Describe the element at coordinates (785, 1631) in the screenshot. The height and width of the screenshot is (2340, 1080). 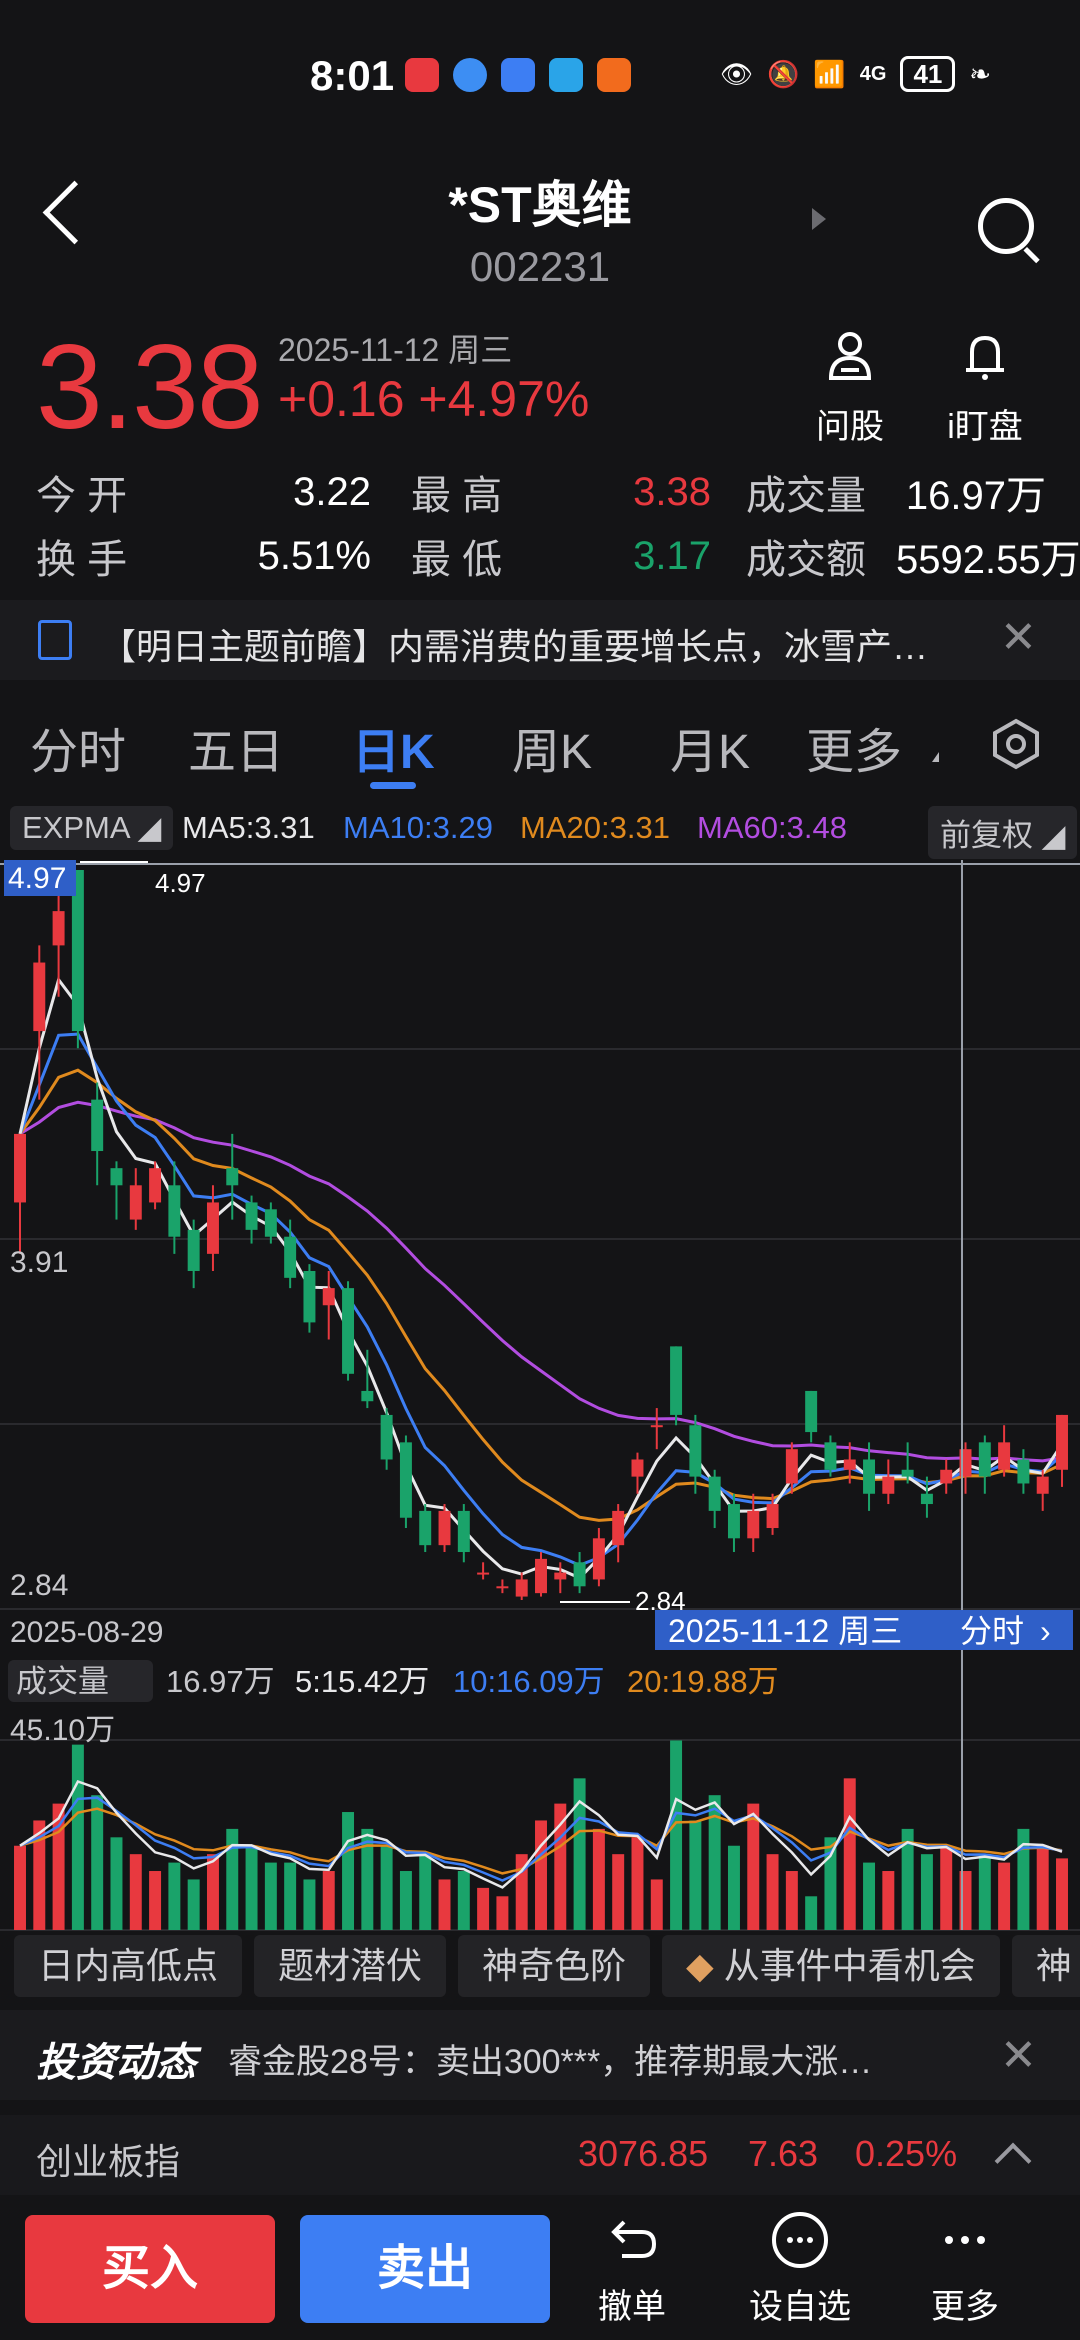
I see `cursor-date-text: 2025-11-12 周三` at that location.